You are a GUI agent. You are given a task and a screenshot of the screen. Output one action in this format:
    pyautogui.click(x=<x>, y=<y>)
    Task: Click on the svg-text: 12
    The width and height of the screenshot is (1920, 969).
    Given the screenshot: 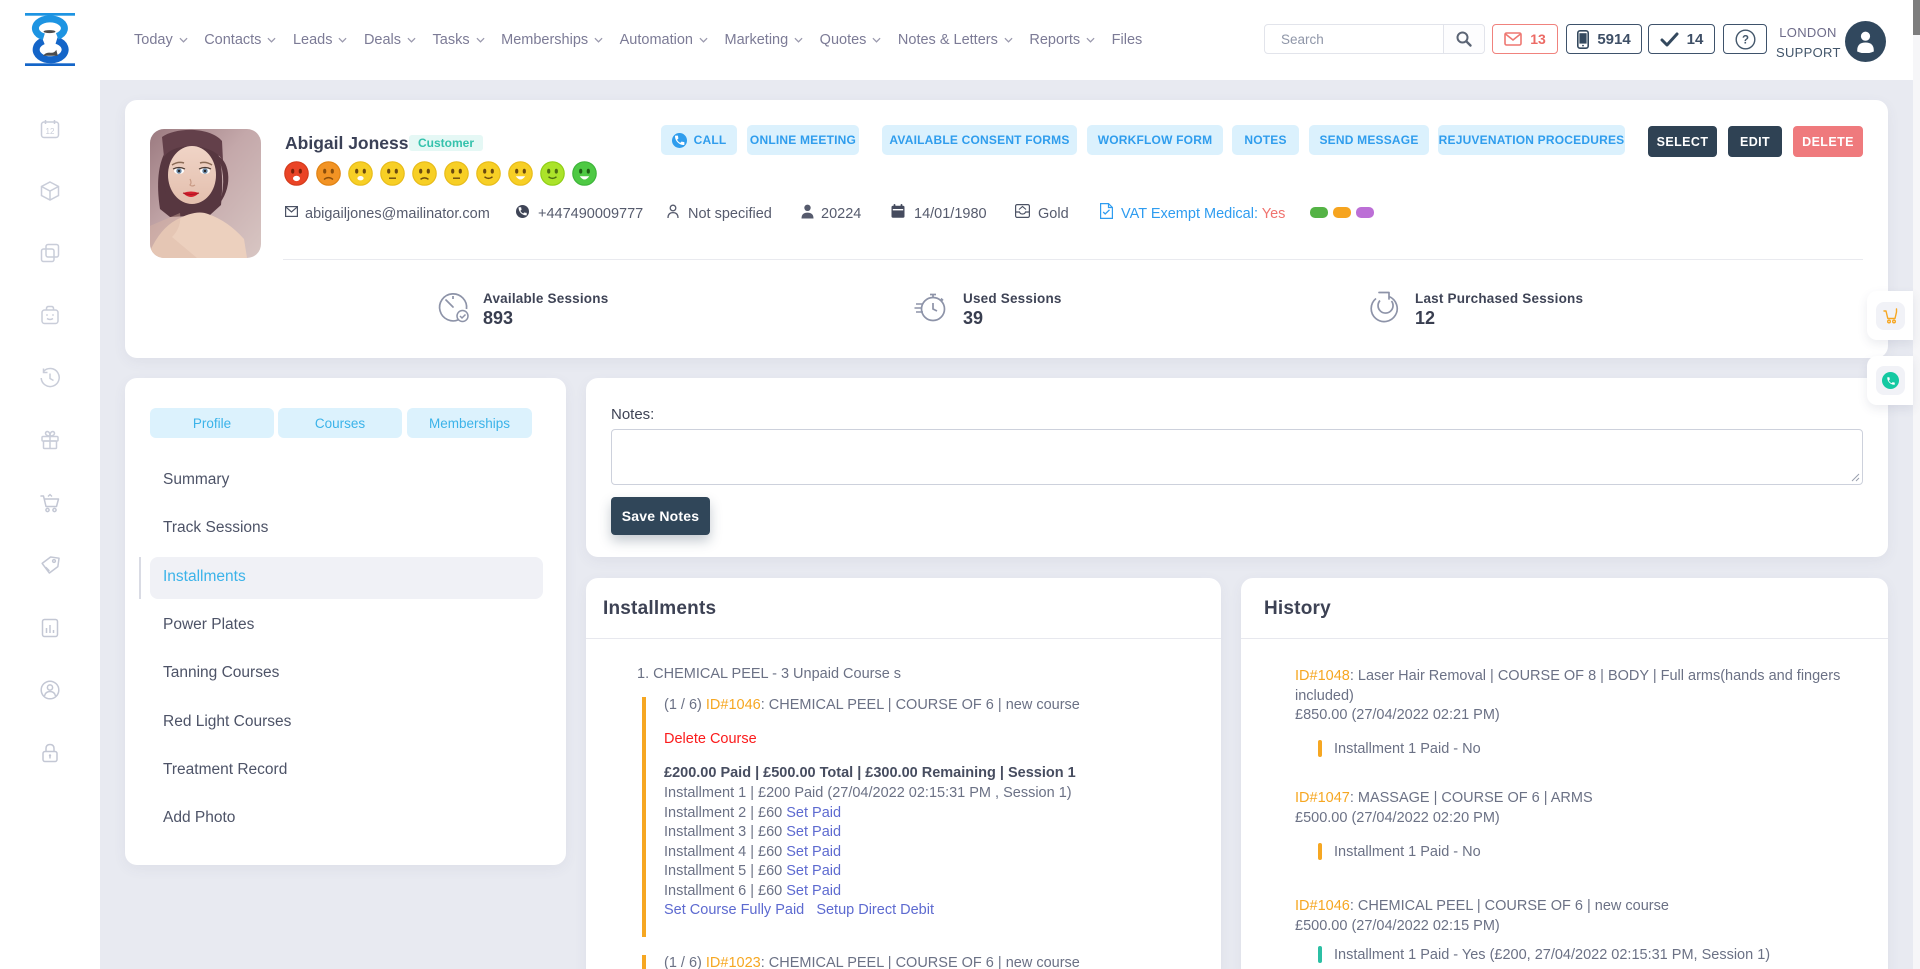 What is the action you would take?
    pyautogui.click(x=50, y=131)
    